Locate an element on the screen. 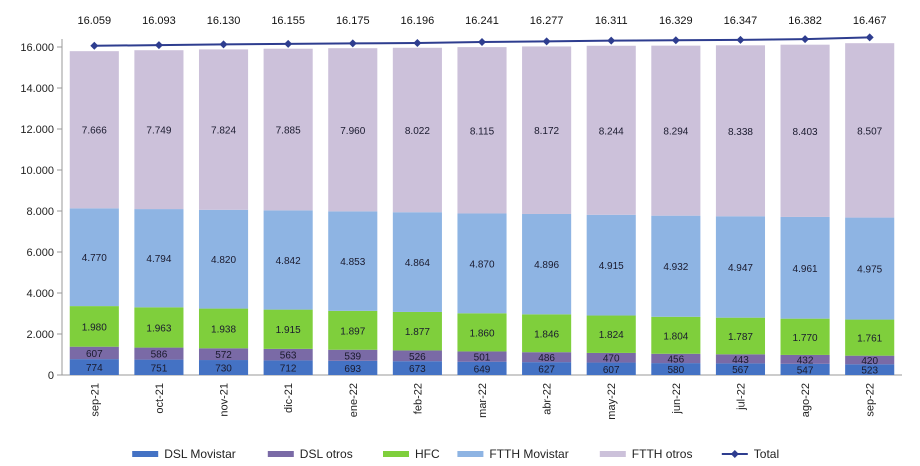  data-label: 1.804 is located at coordinates (675, 336).